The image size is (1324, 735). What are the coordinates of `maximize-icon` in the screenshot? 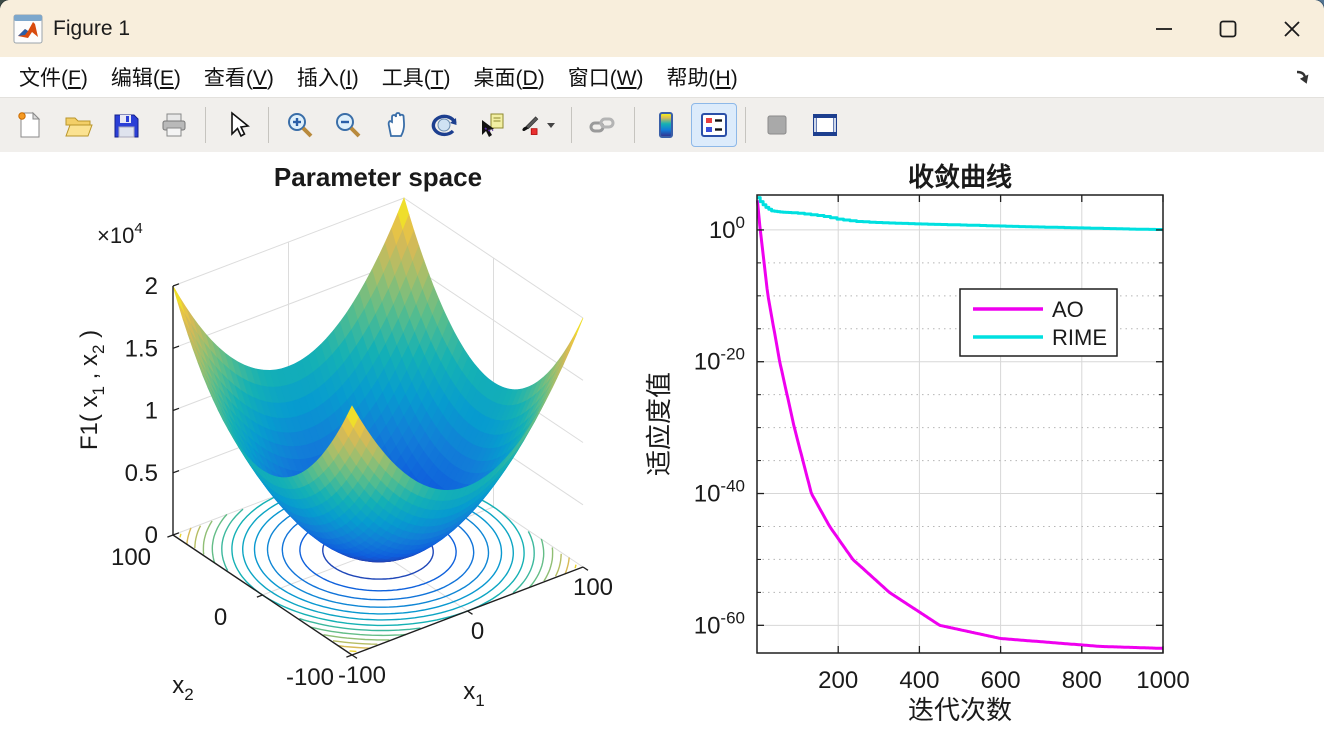 It's located at (1228, 28).